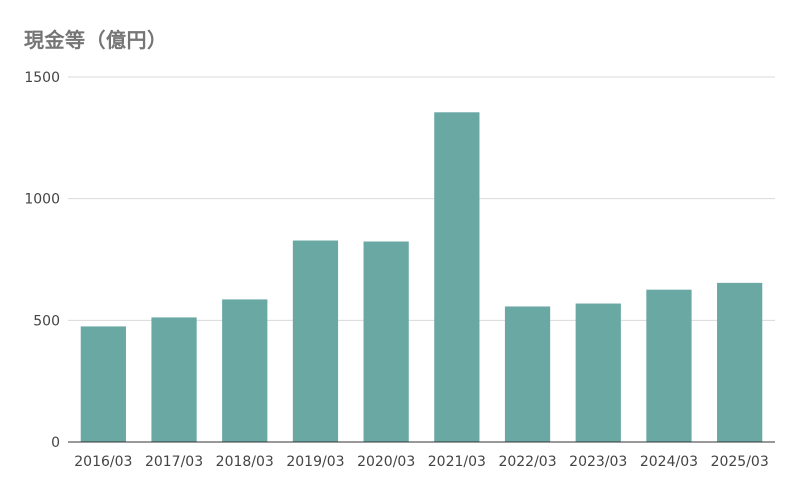 The height and width of the screenshot is (494, 800). What do you see at coordinates (174, 462) in the screenshot?
I see `x-tick-label: 2017/03` at bounding box center [174, 462].